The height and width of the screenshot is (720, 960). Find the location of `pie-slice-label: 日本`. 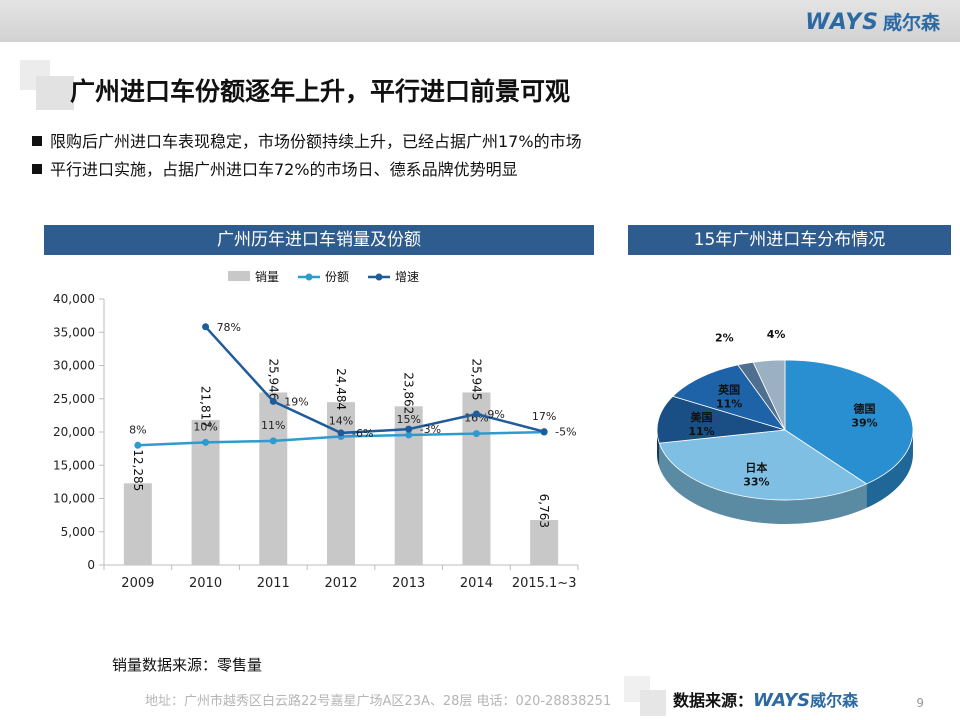

pie-slice-label: 日本 is located at coordinates (756, 467).